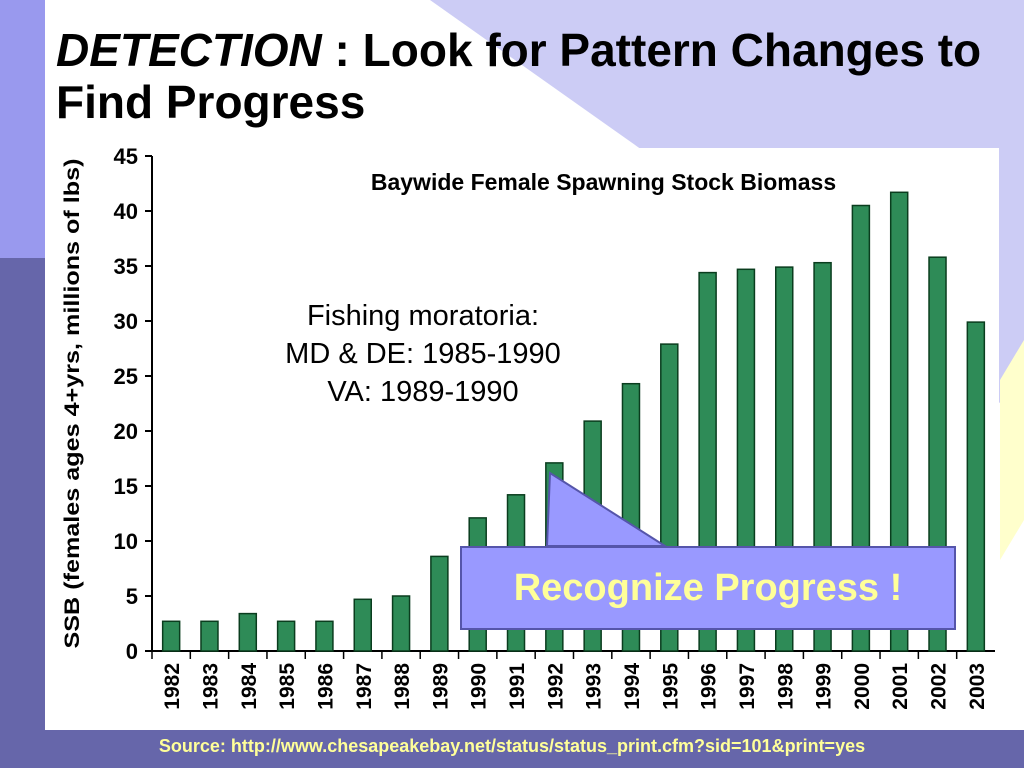 The width and height of the screenshot is (1024, 768). I want to click on bar-2003, so click(976, 486).